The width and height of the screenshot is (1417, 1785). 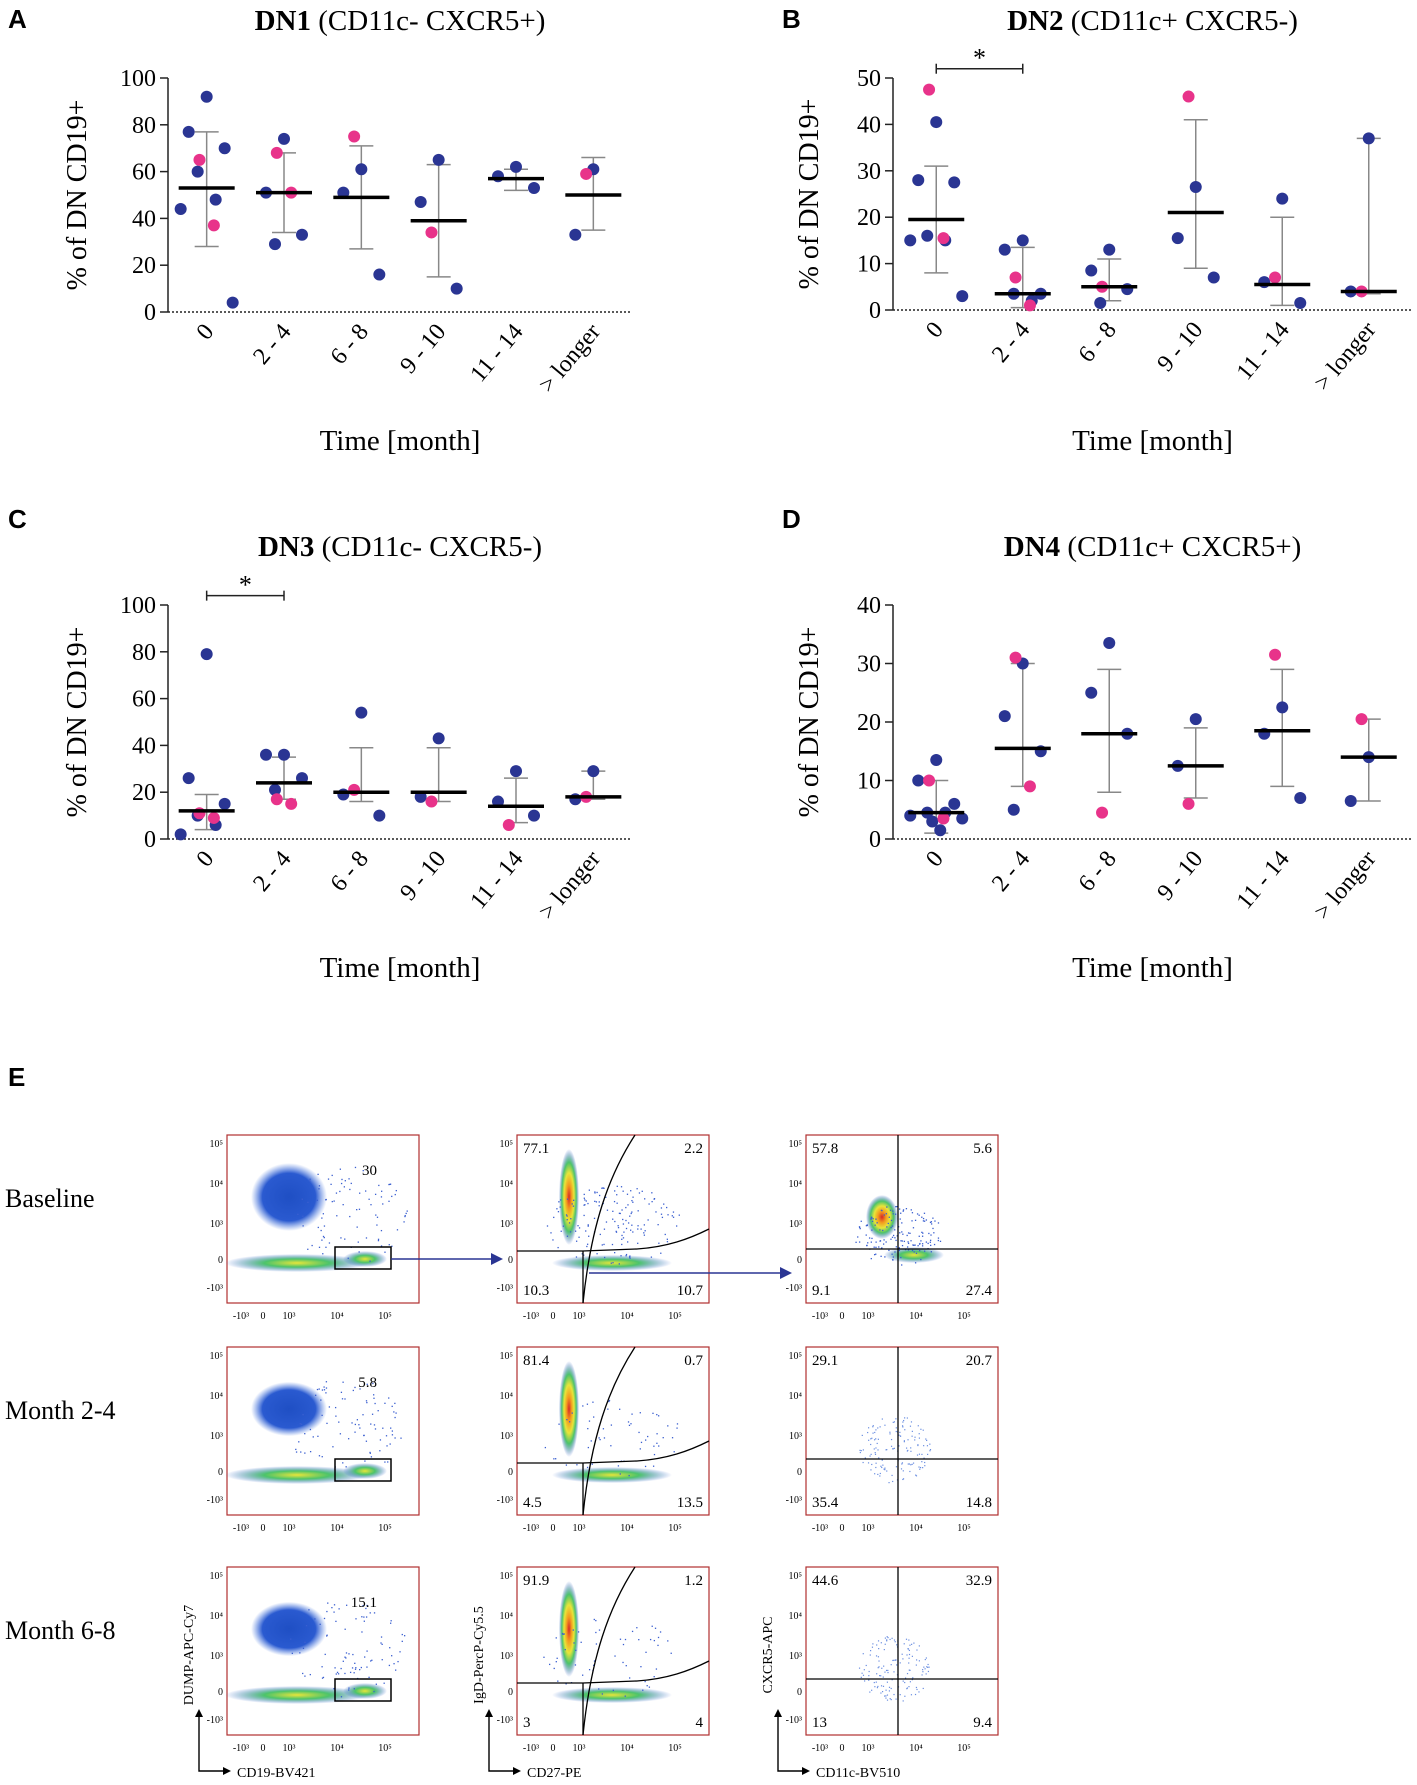 I want to click on quadrant-value: 9.4, so click(x=982, y=1723).